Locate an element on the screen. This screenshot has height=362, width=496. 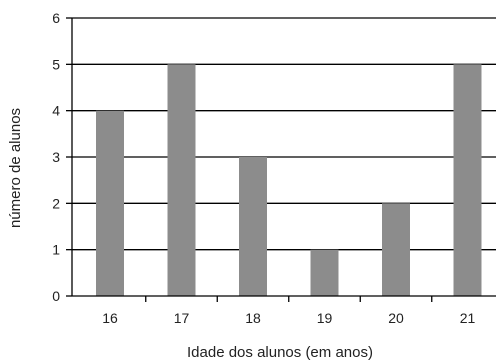
x-tick-label: 19 is located at coordinates (325, 318).